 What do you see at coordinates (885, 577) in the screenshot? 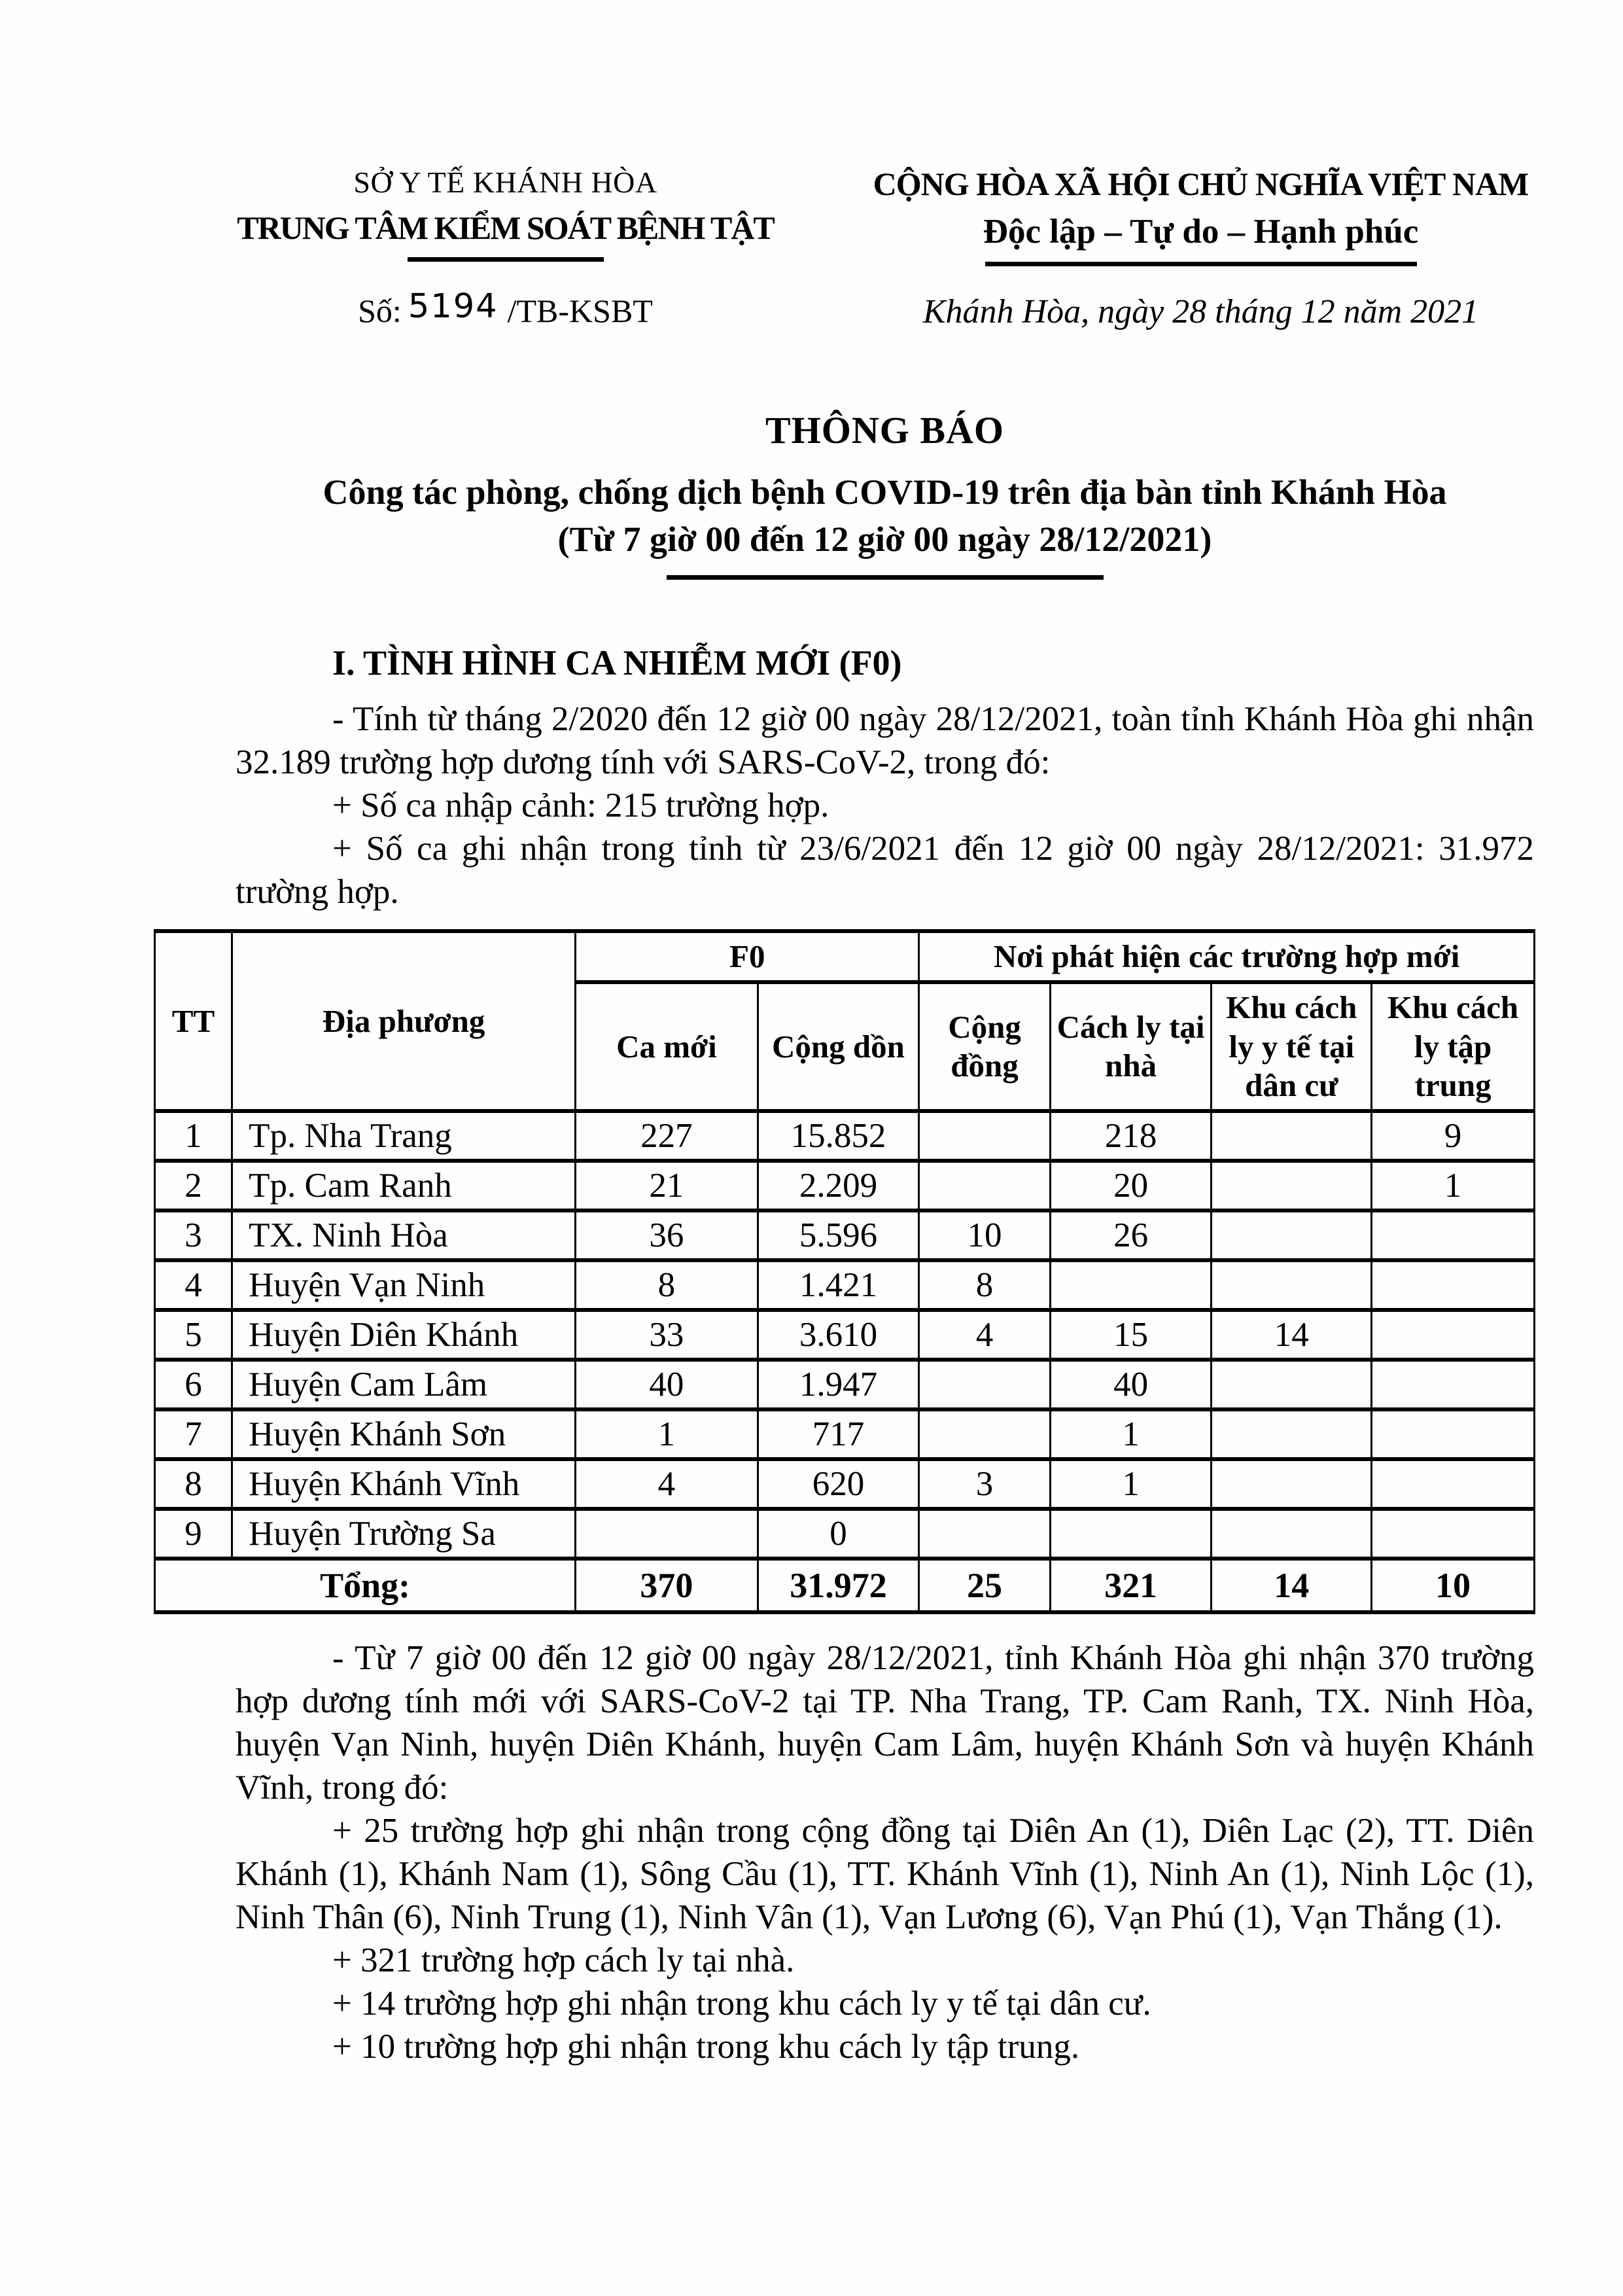
I see `title-underline` at bounding box center [885, 577].